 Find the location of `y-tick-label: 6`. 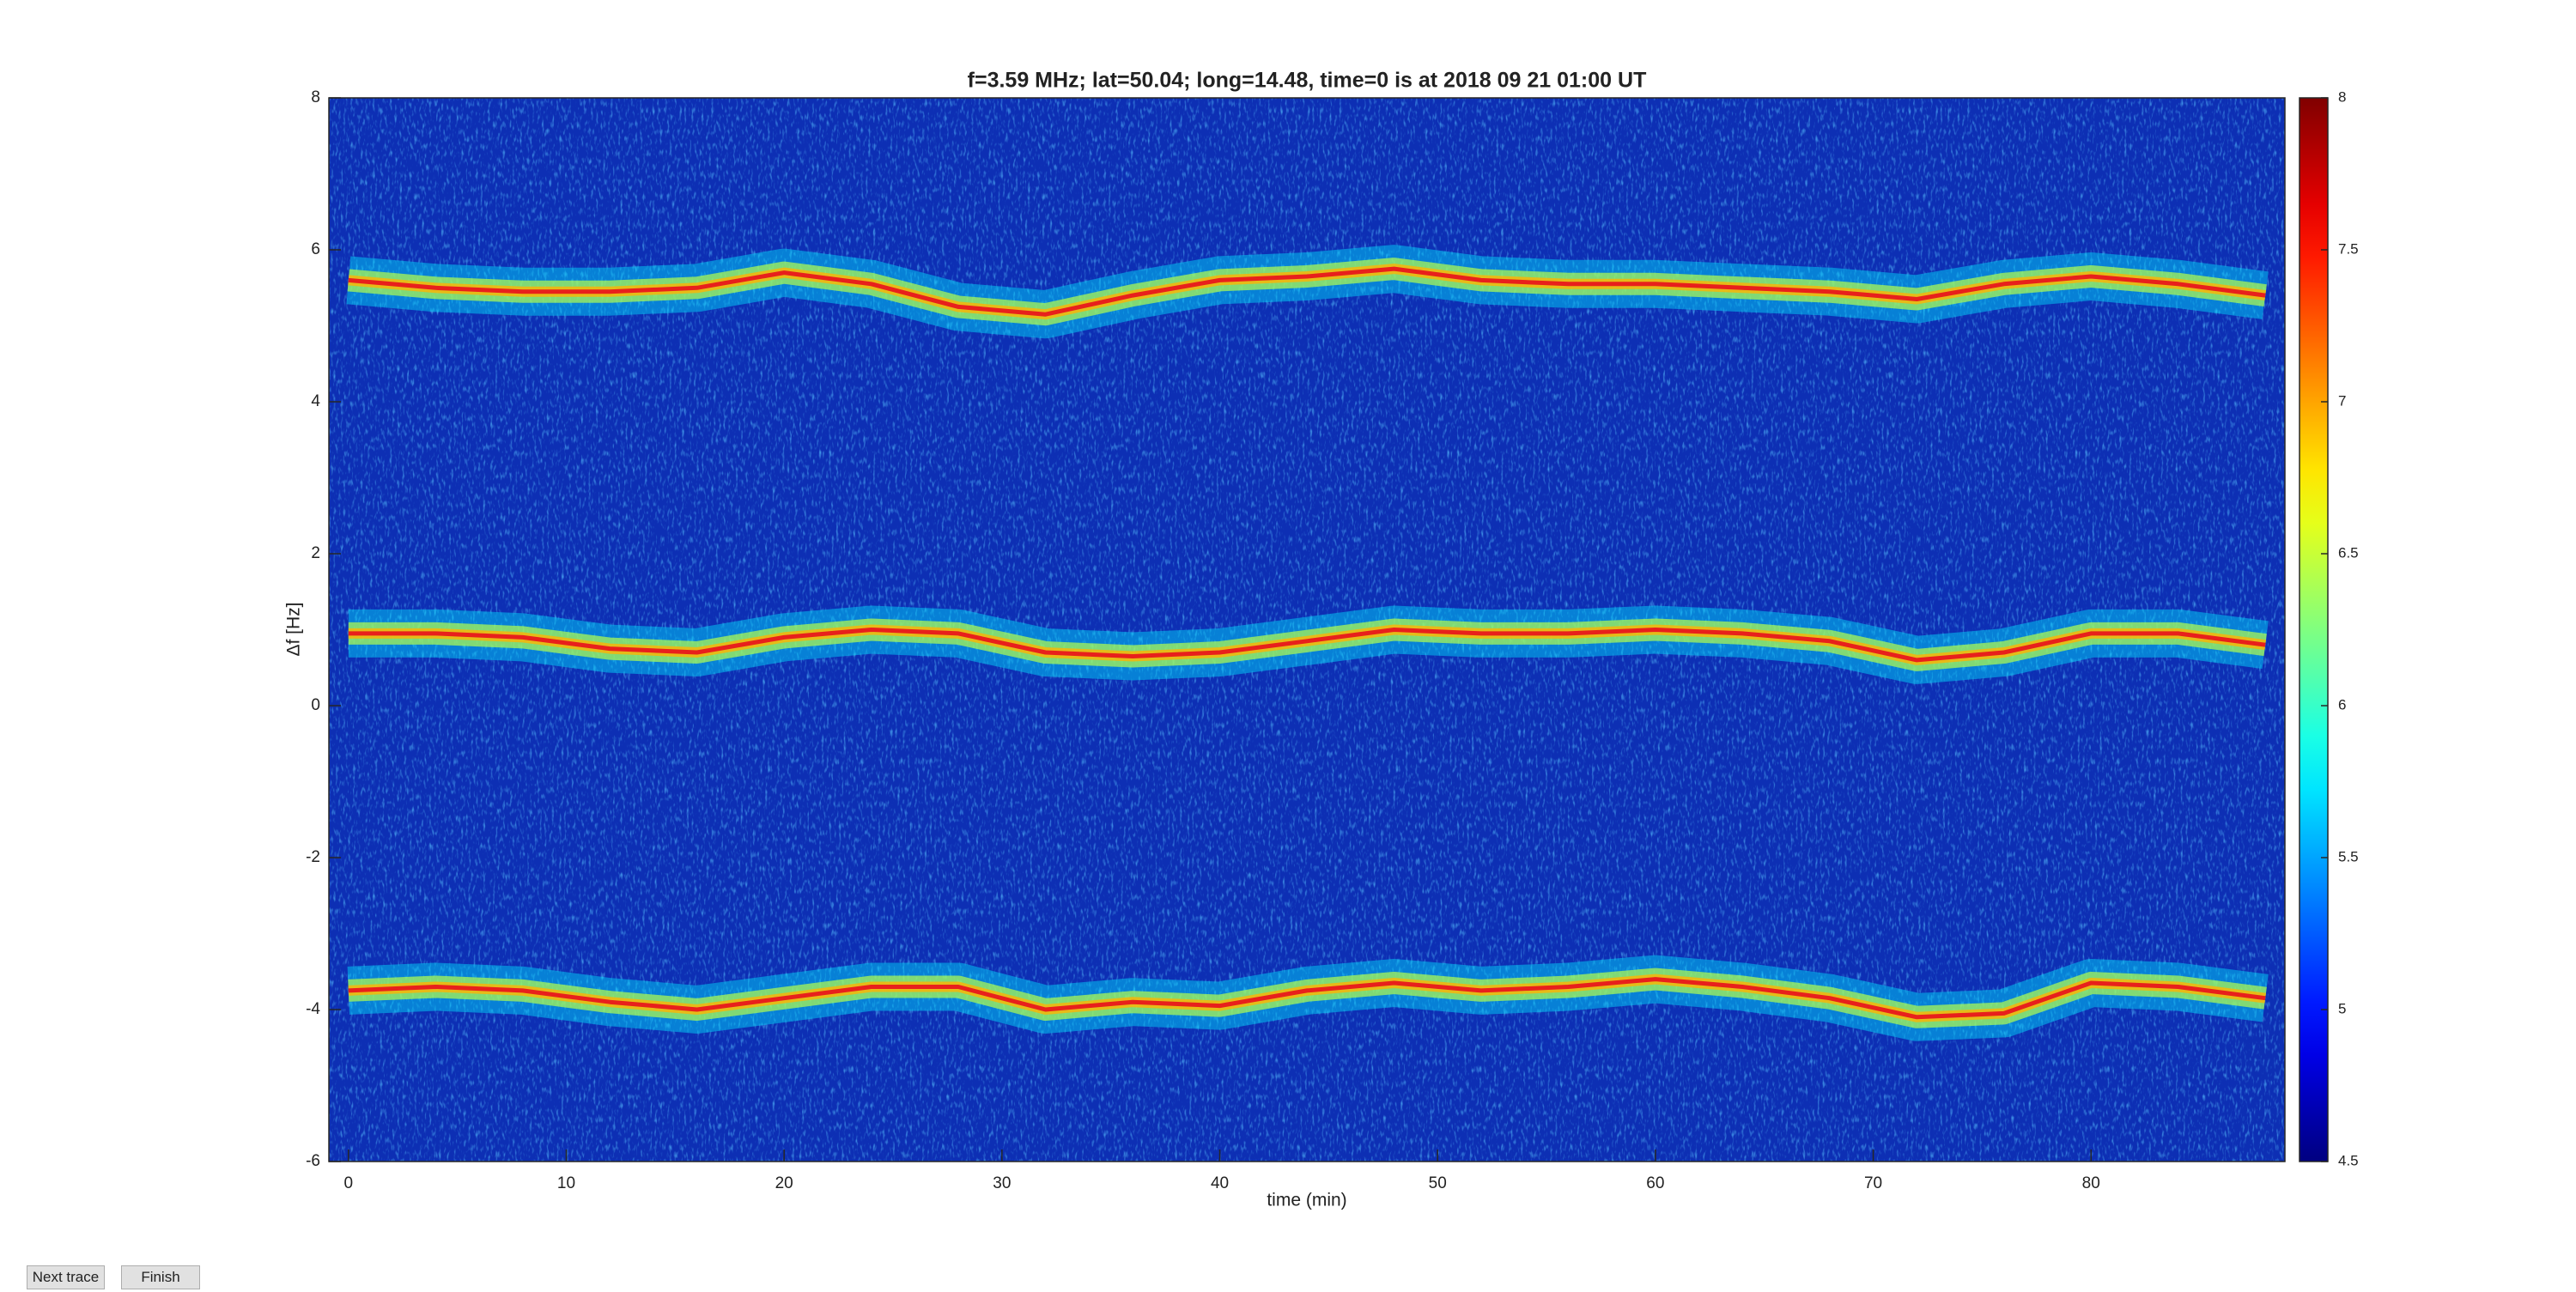

y-tick-label: 6 is located at coordinates (315, 249).